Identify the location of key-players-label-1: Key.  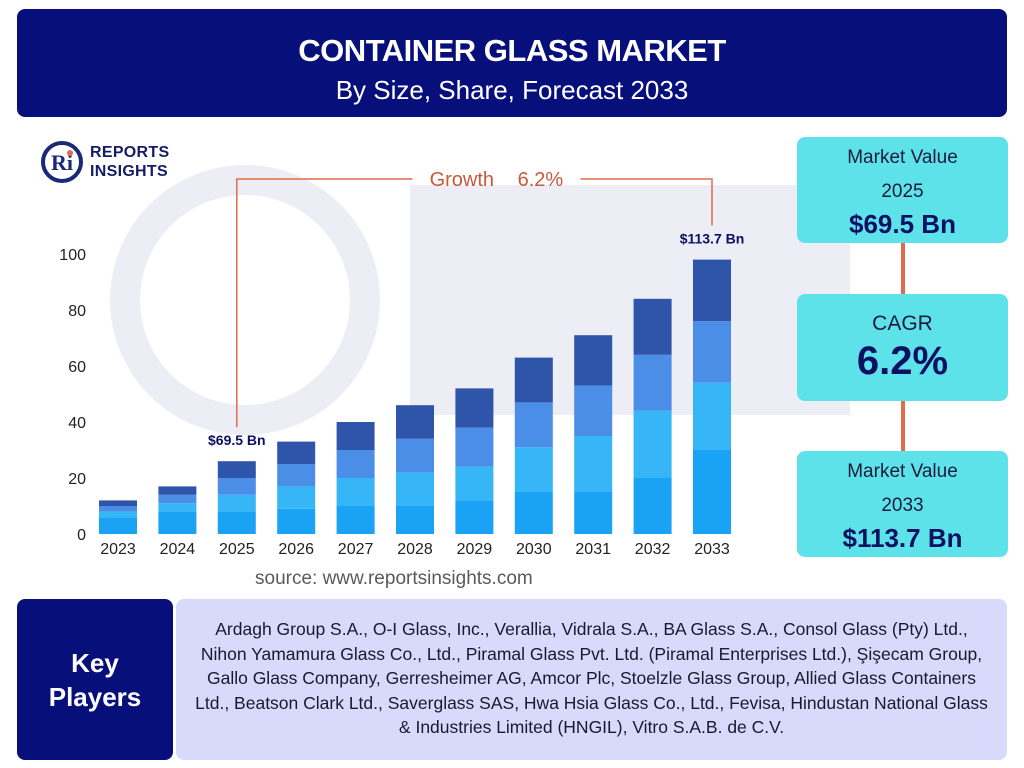
(95, 662).